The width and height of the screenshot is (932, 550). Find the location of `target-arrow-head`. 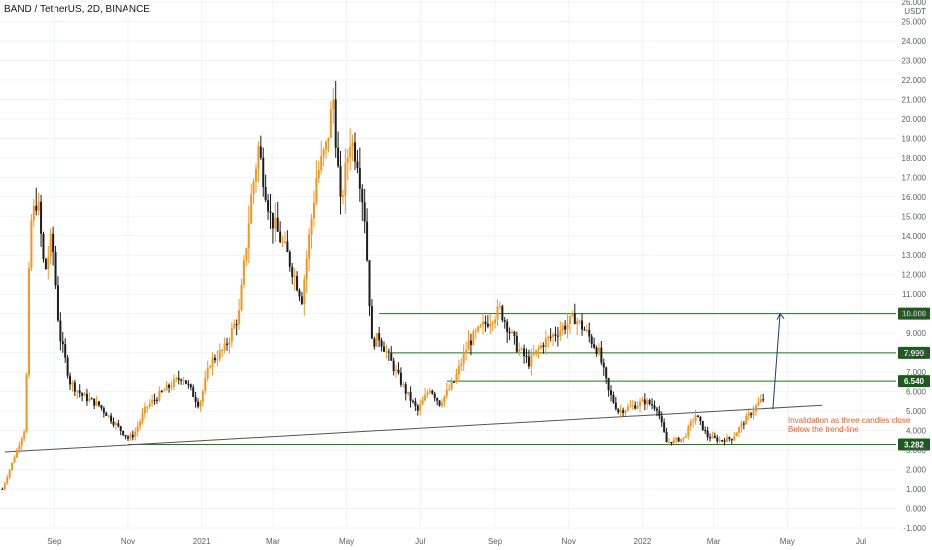

target-arrow-head is located at coordinates (780, 316).